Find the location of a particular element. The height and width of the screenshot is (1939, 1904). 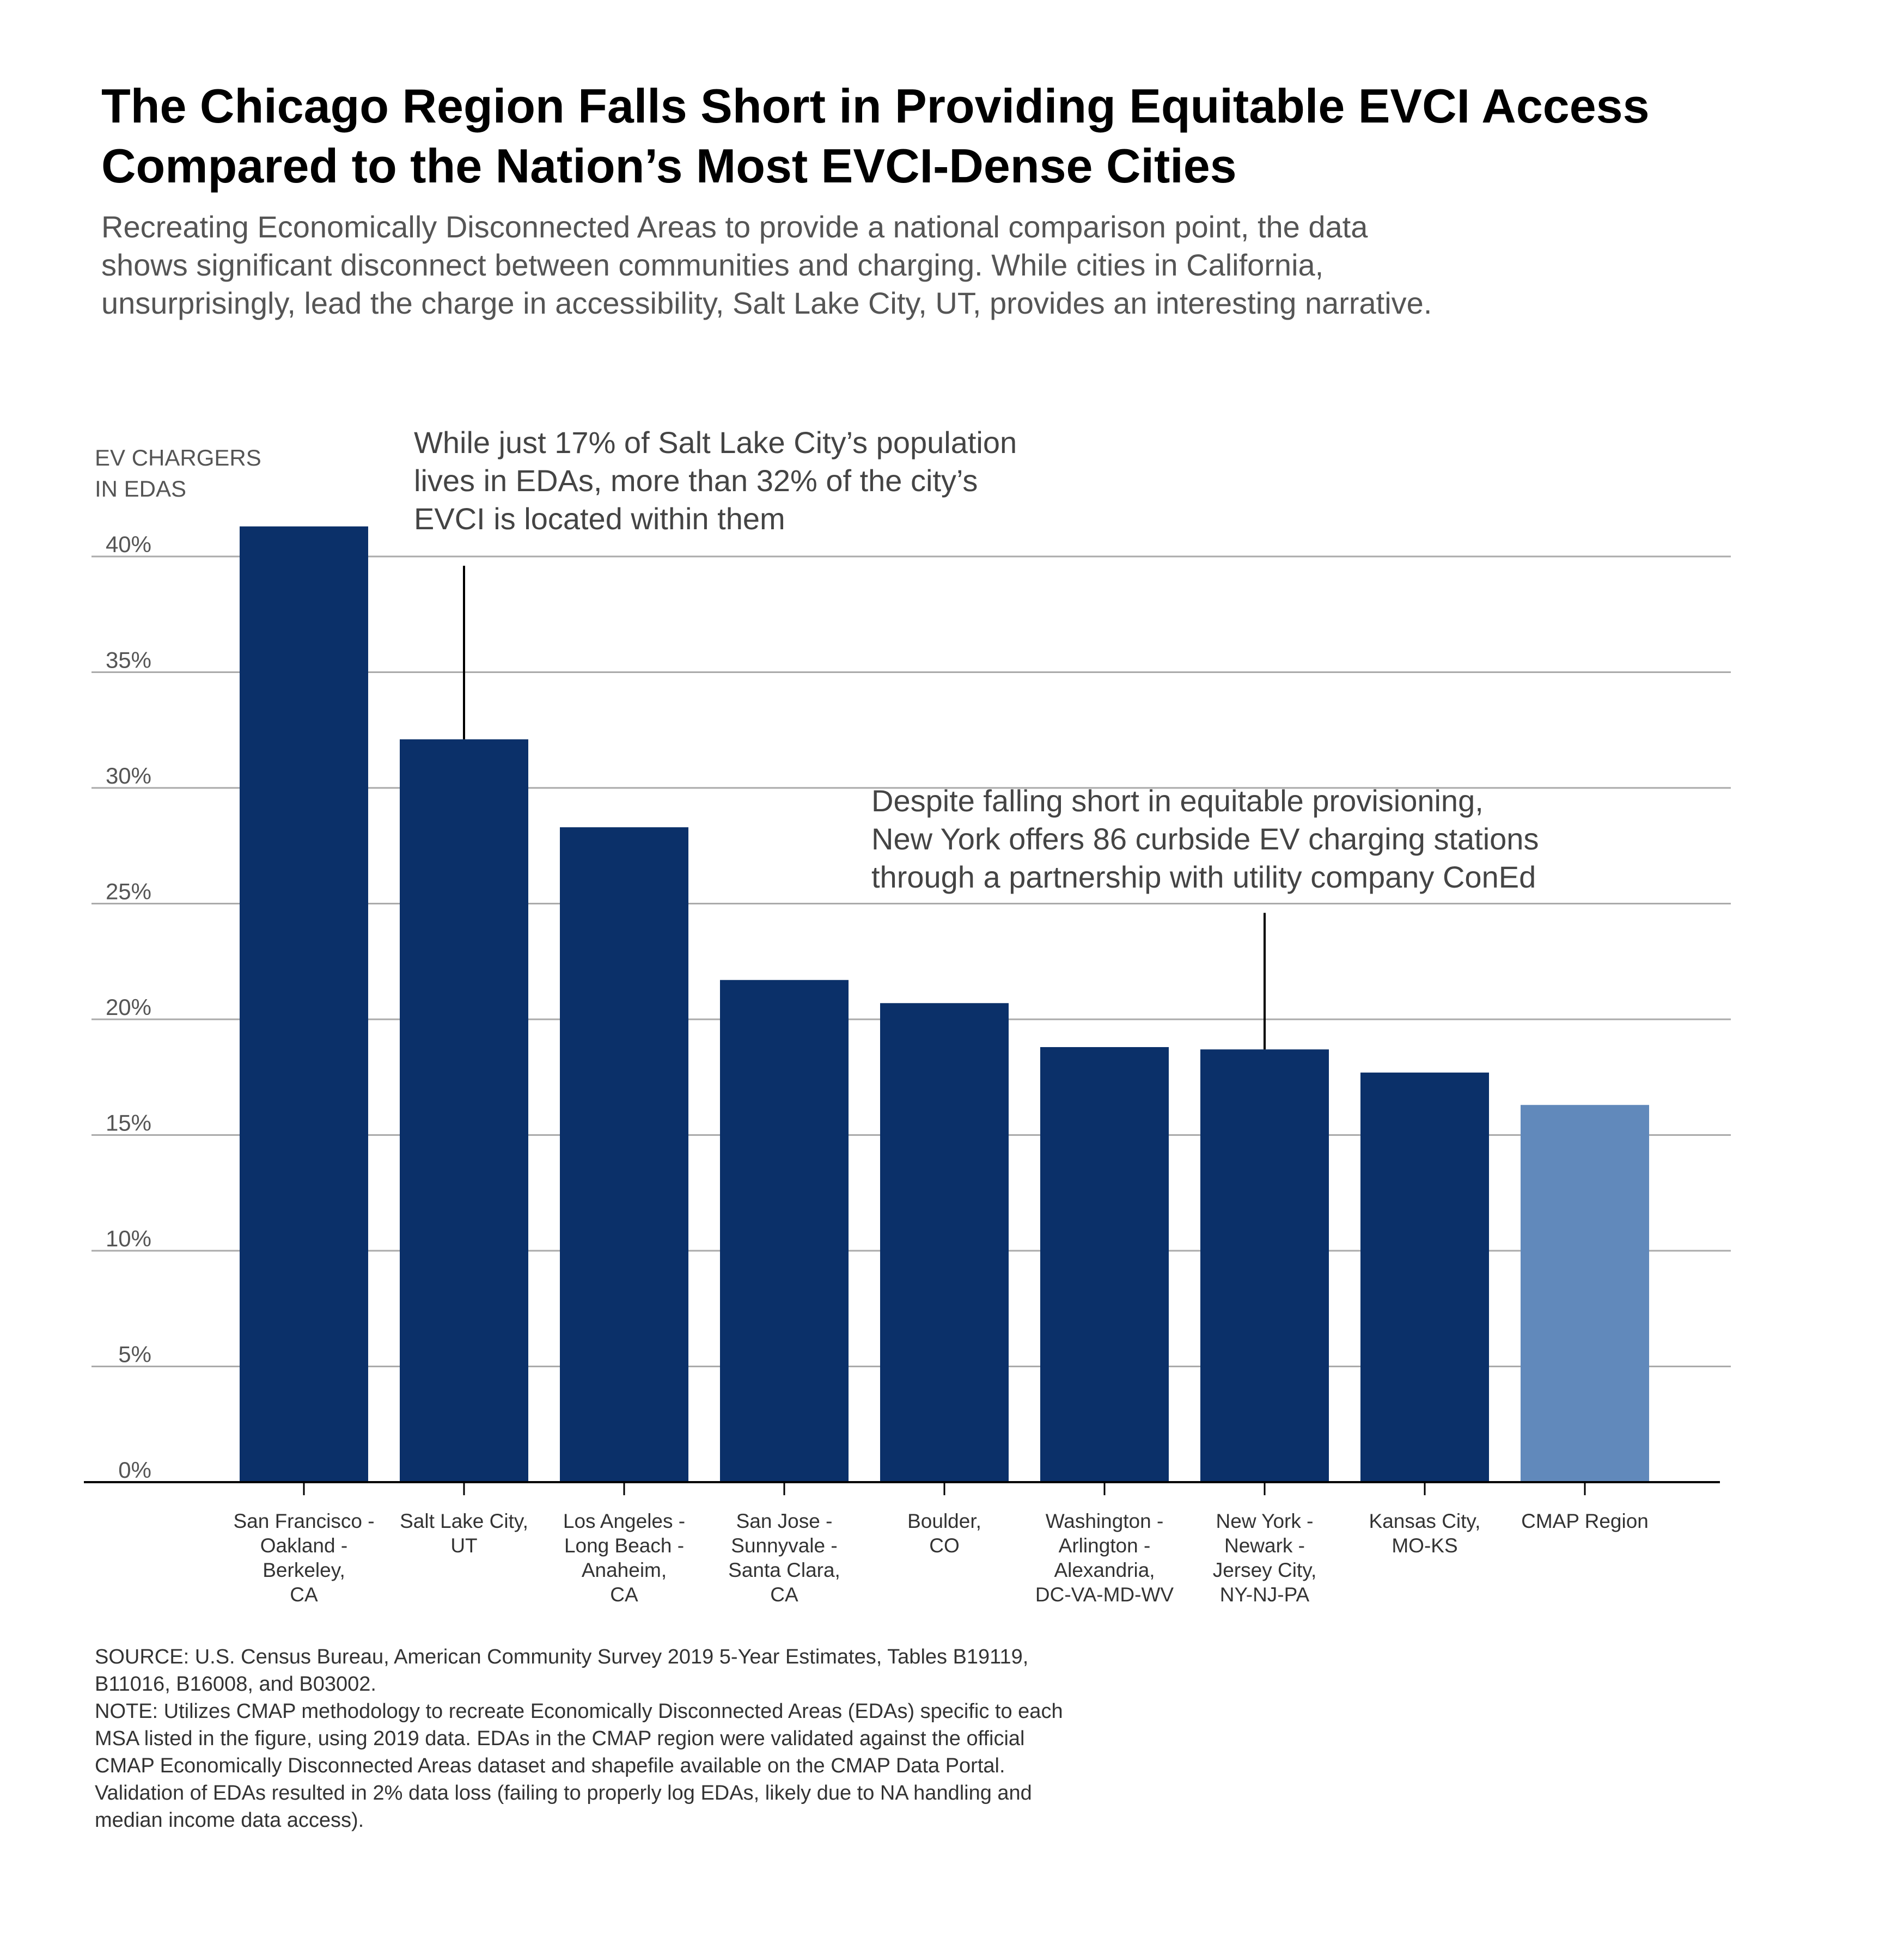

x-category-label: San Francisco - is located at coordinates (303, 1521).